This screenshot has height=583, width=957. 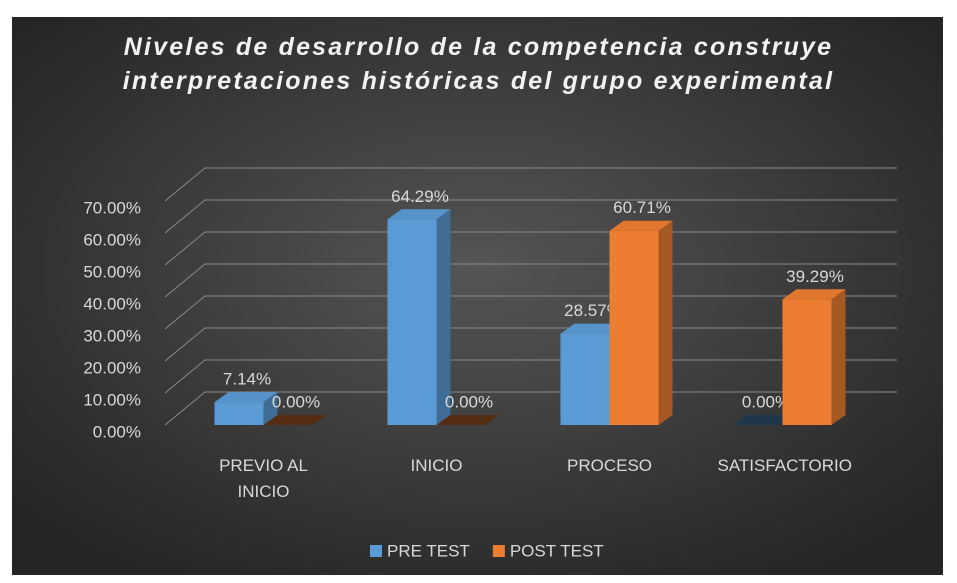 What do you see at coordinates (112, 271) in the screenshot?
I see `y-tick-label: 50.00%` at bounding box center [112, 271].